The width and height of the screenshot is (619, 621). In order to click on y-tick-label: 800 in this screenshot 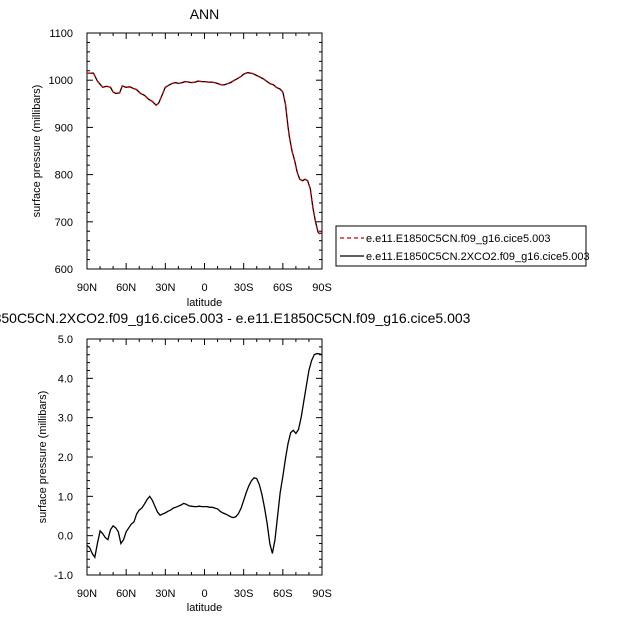, I will do `click(64, 176)`.